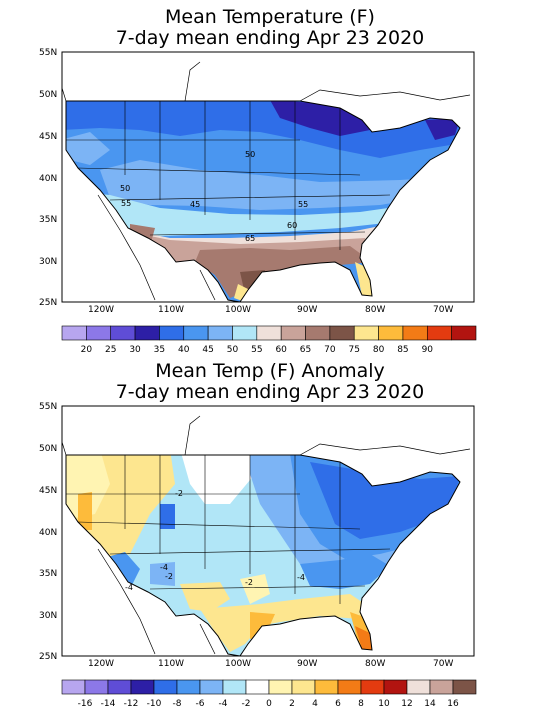  What do you see at coordinates (48, 533) in the screenshot?
I see `lat-label: 40N` at bounding box center [48, 533].